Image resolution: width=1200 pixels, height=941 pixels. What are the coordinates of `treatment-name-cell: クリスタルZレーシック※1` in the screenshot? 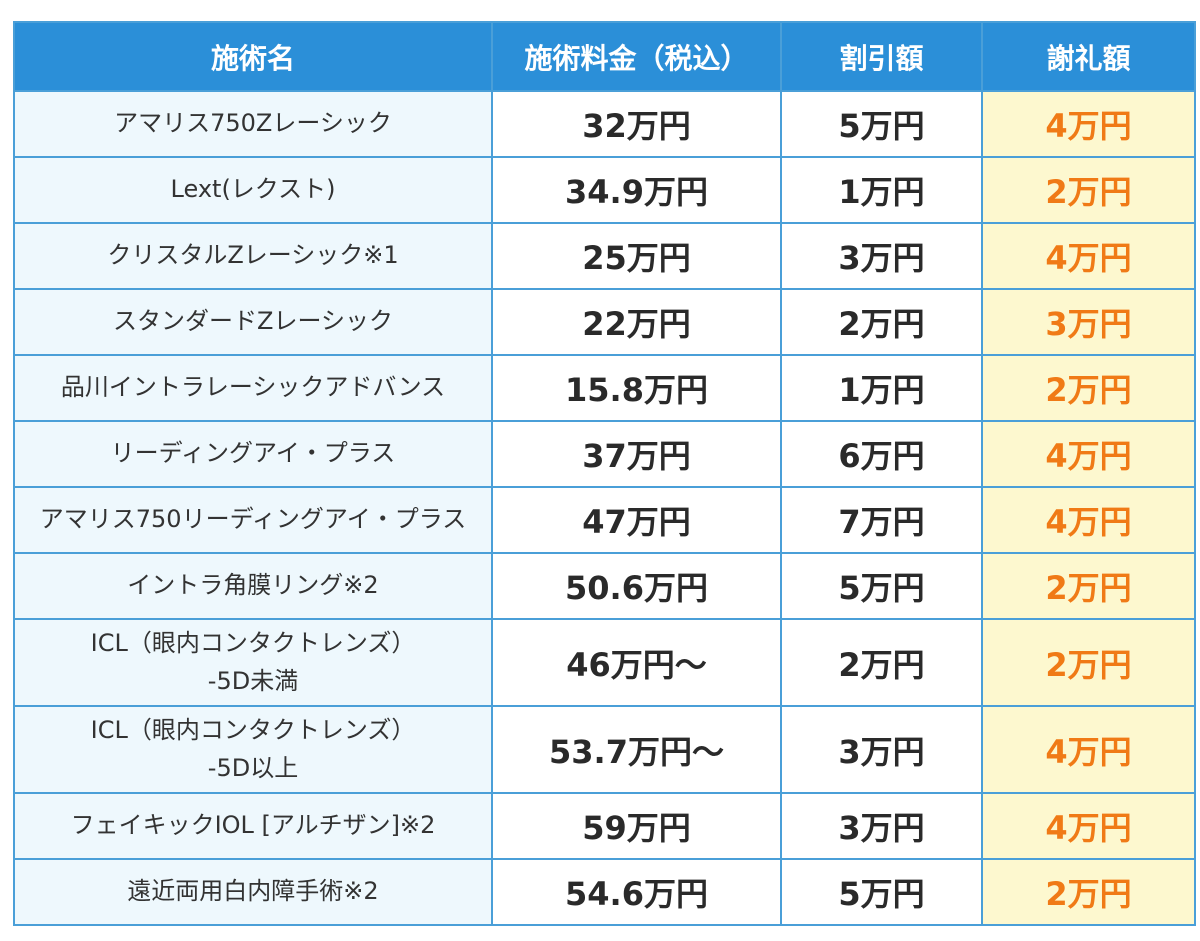 It's located at (253, 256).